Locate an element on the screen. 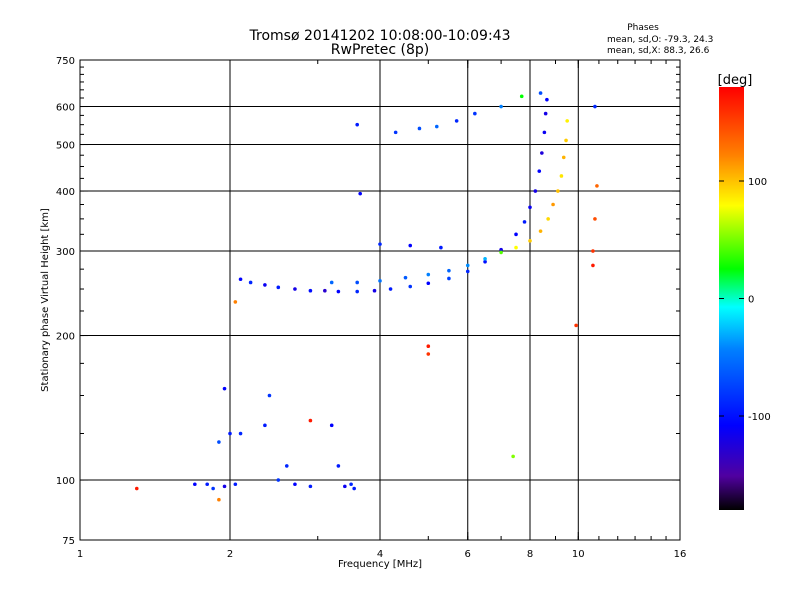 Image resolution: width=800 pixels, height=600 pixels. colorbar-tick-label: 0 is located at coordinates (751, 300).